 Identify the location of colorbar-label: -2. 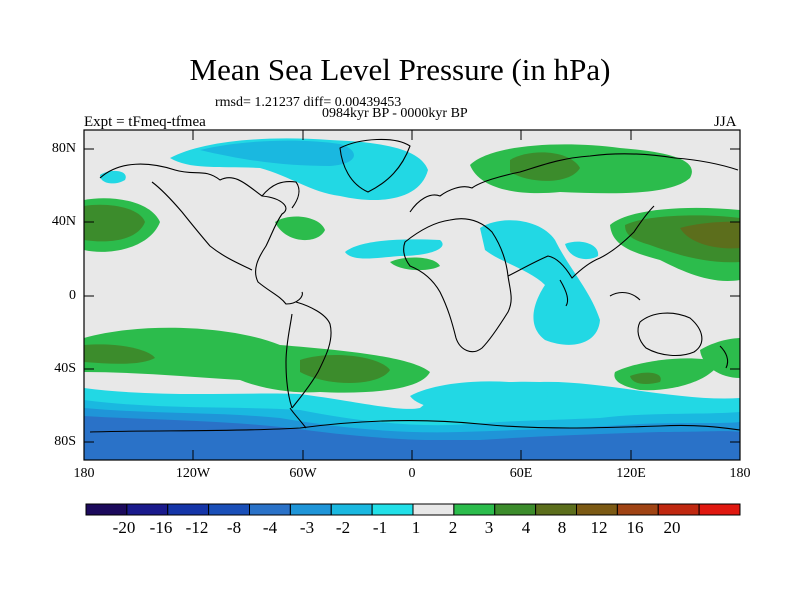
(343, 527).